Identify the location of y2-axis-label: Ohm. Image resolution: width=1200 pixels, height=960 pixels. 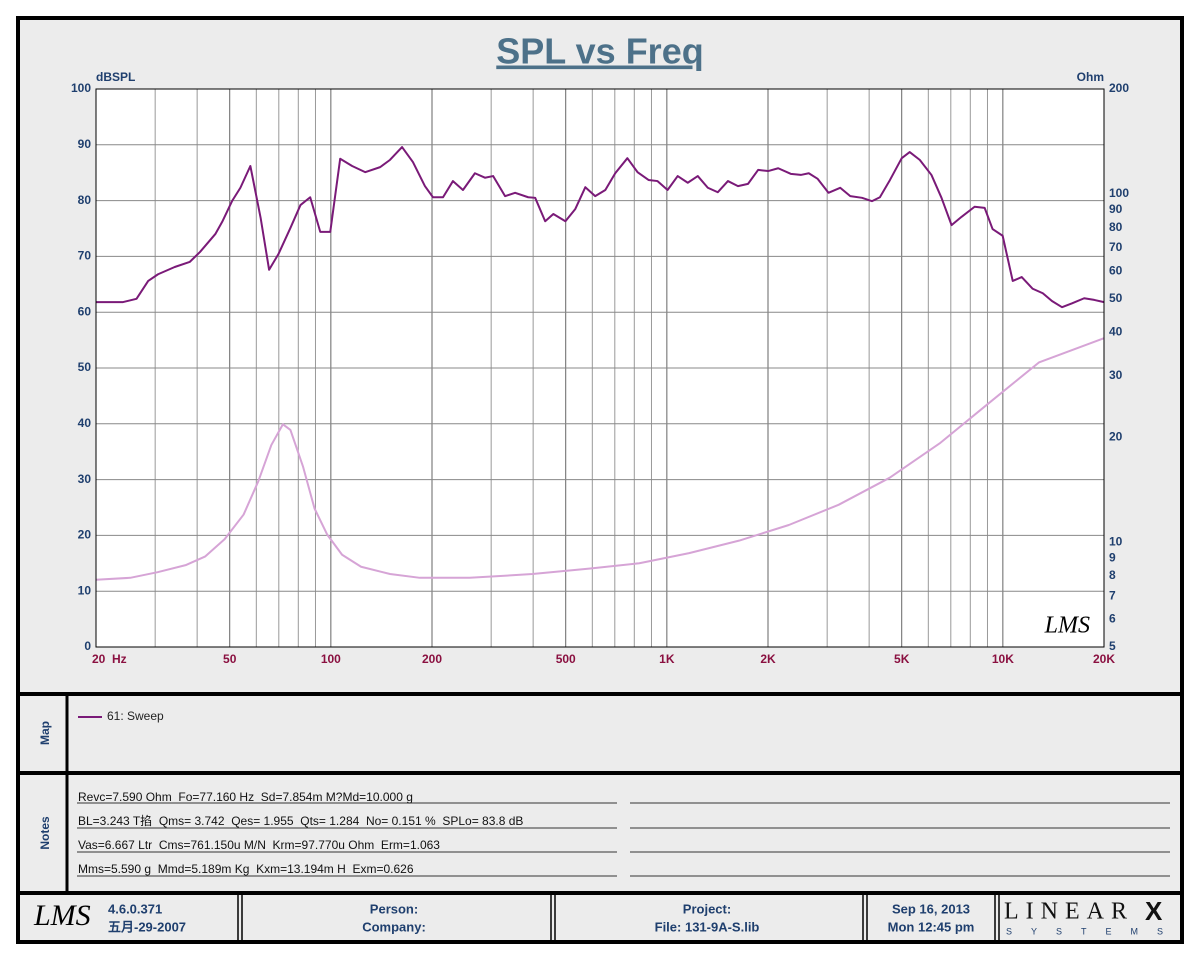
(1090, 77).